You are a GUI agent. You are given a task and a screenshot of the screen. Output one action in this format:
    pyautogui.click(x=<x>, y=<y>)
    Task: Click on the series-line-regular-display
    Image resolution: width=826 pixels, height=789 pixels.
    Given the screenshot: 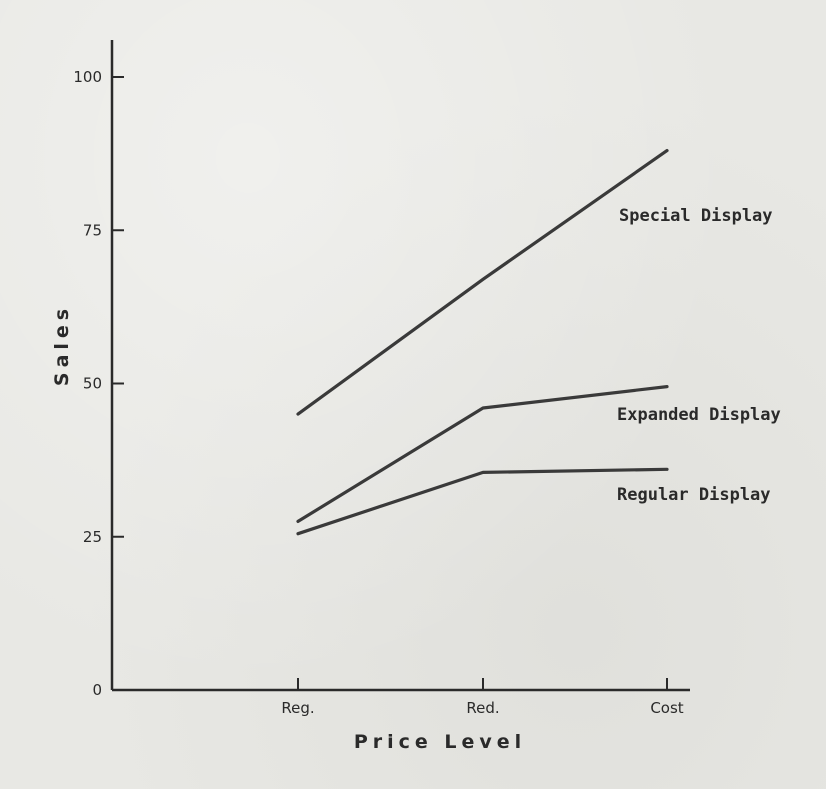 What is the action you would take?
    pyautogui.click(x=482, y=501)
    